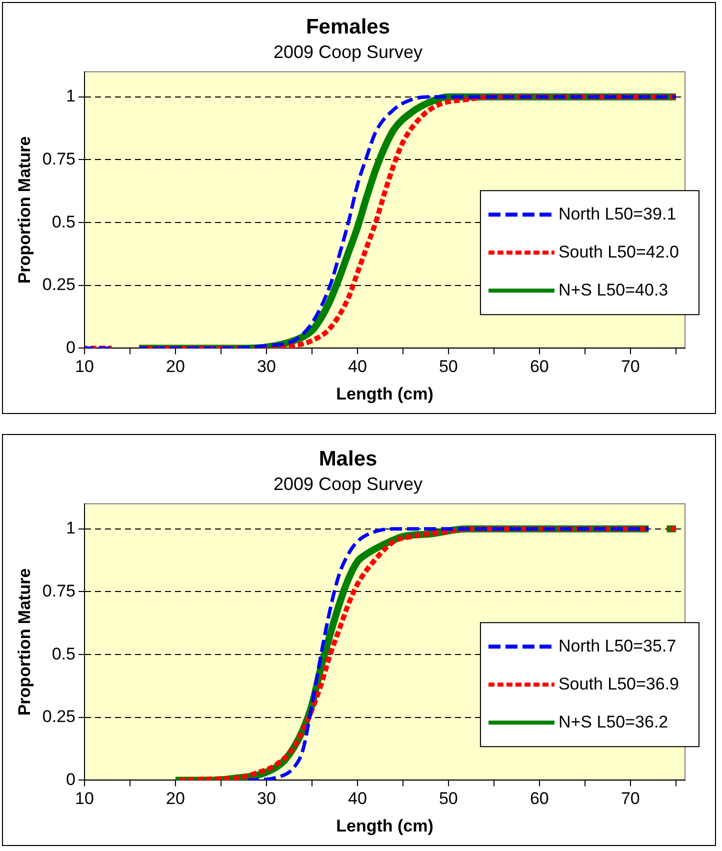 The width and height of the screenshot is (722, 851). What do you see at coordinates (348, 458) in the screenshot?
I see `chart-title: Males` at bounding box center [348, 458].